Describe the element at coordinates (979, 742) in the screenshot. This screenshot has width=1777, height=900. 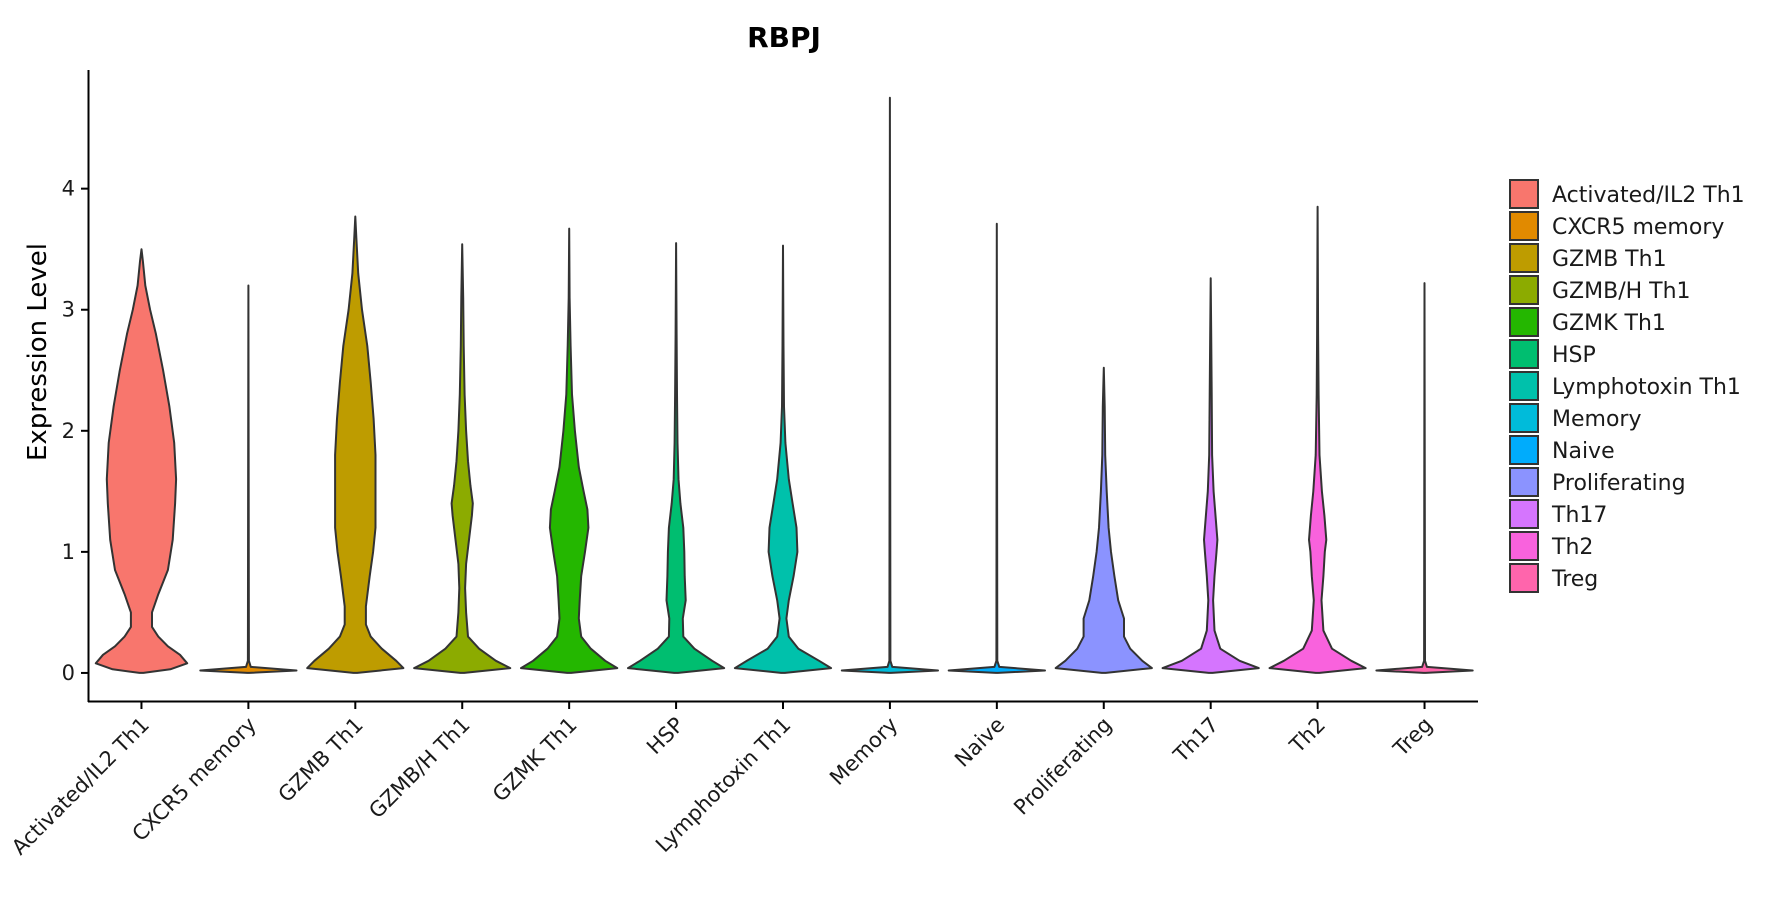
I see `x-tick-label-naive: Naive` at that location.